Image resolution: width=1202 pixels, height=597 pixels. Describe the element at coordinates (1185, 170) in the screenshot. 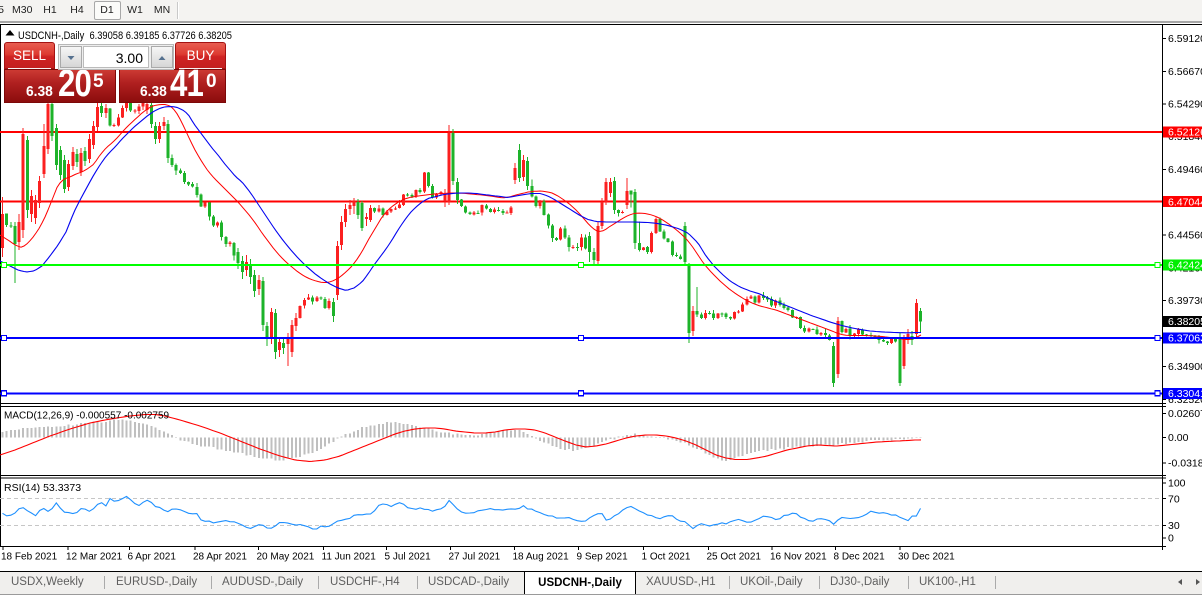

I see `svg-text: 6.49460` at that location.